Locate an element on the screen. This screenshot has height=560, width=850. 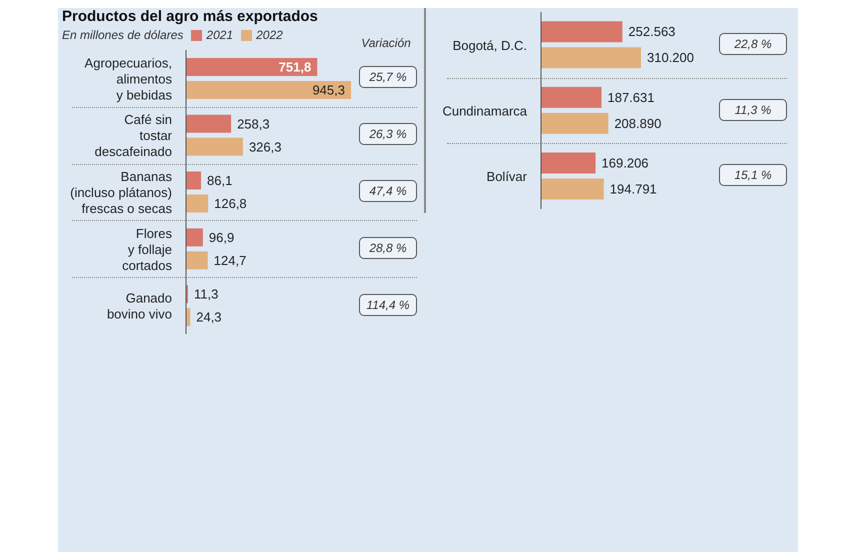
y-tick-label: Agropecuarios, alimentos y bebidas is located at coordinates (128, 78).